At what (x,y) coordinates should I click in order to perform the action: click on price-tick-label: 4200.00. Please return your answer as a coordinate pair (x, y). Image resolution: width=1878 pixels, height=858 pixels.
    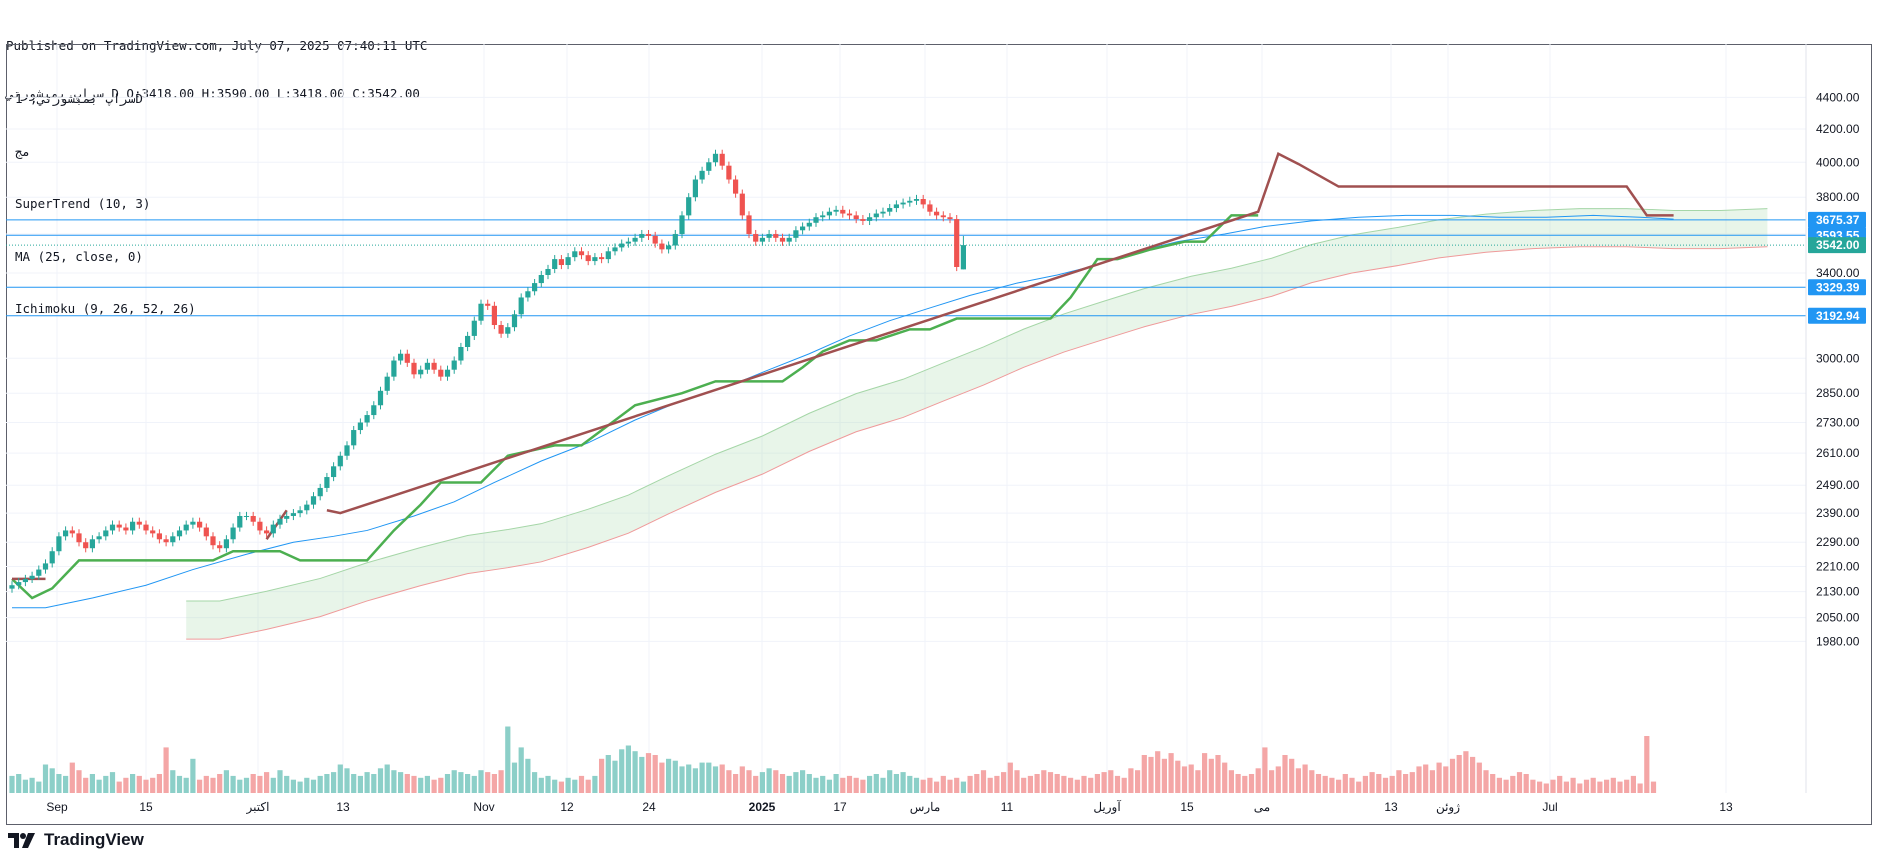
    Looking at the image, I should click on (1838, 129).